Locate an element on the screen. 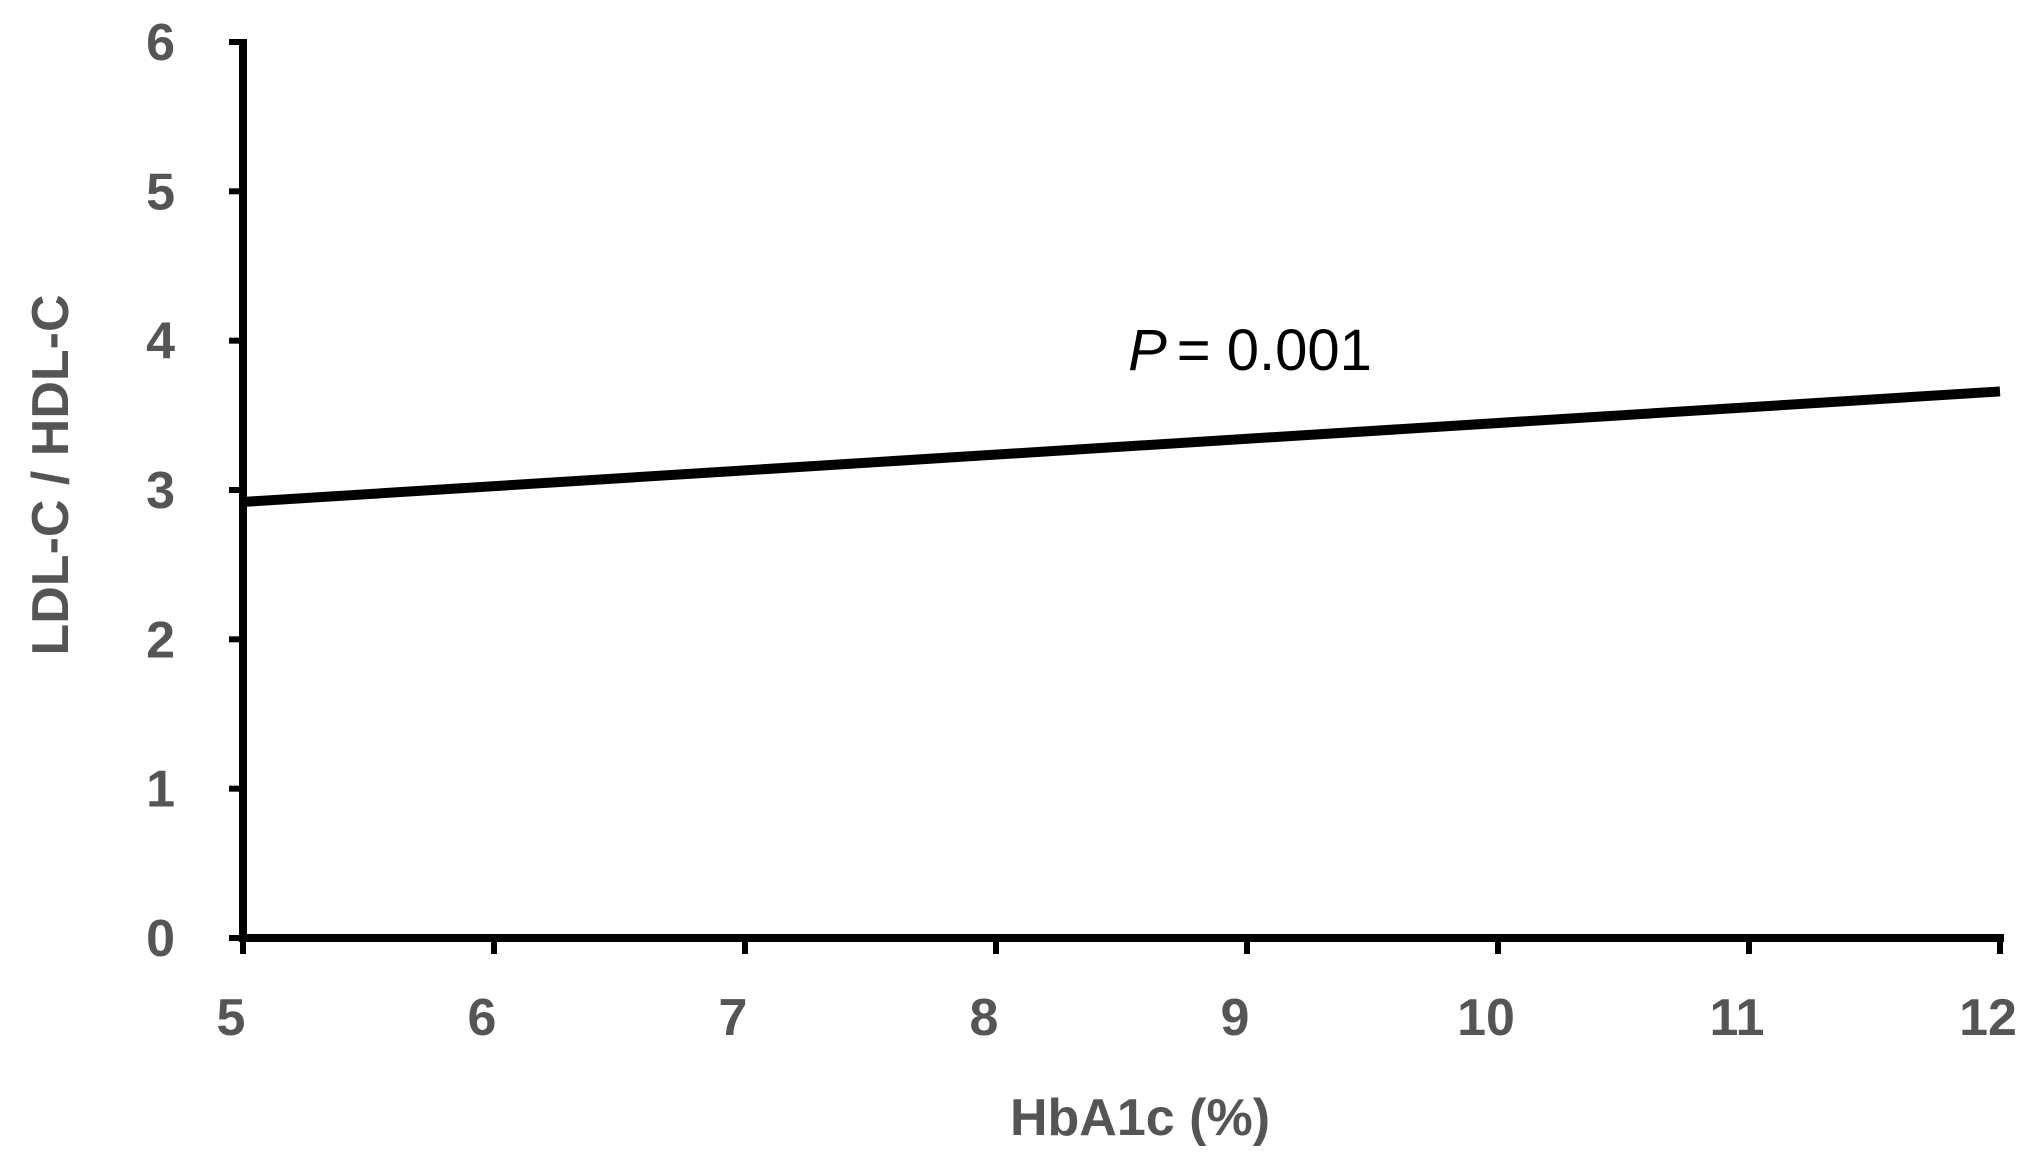 This screenshot has width=2036, height=1167. y-axis: 0 1 2 3 4 5 6 is located at coordinates (196, 491).